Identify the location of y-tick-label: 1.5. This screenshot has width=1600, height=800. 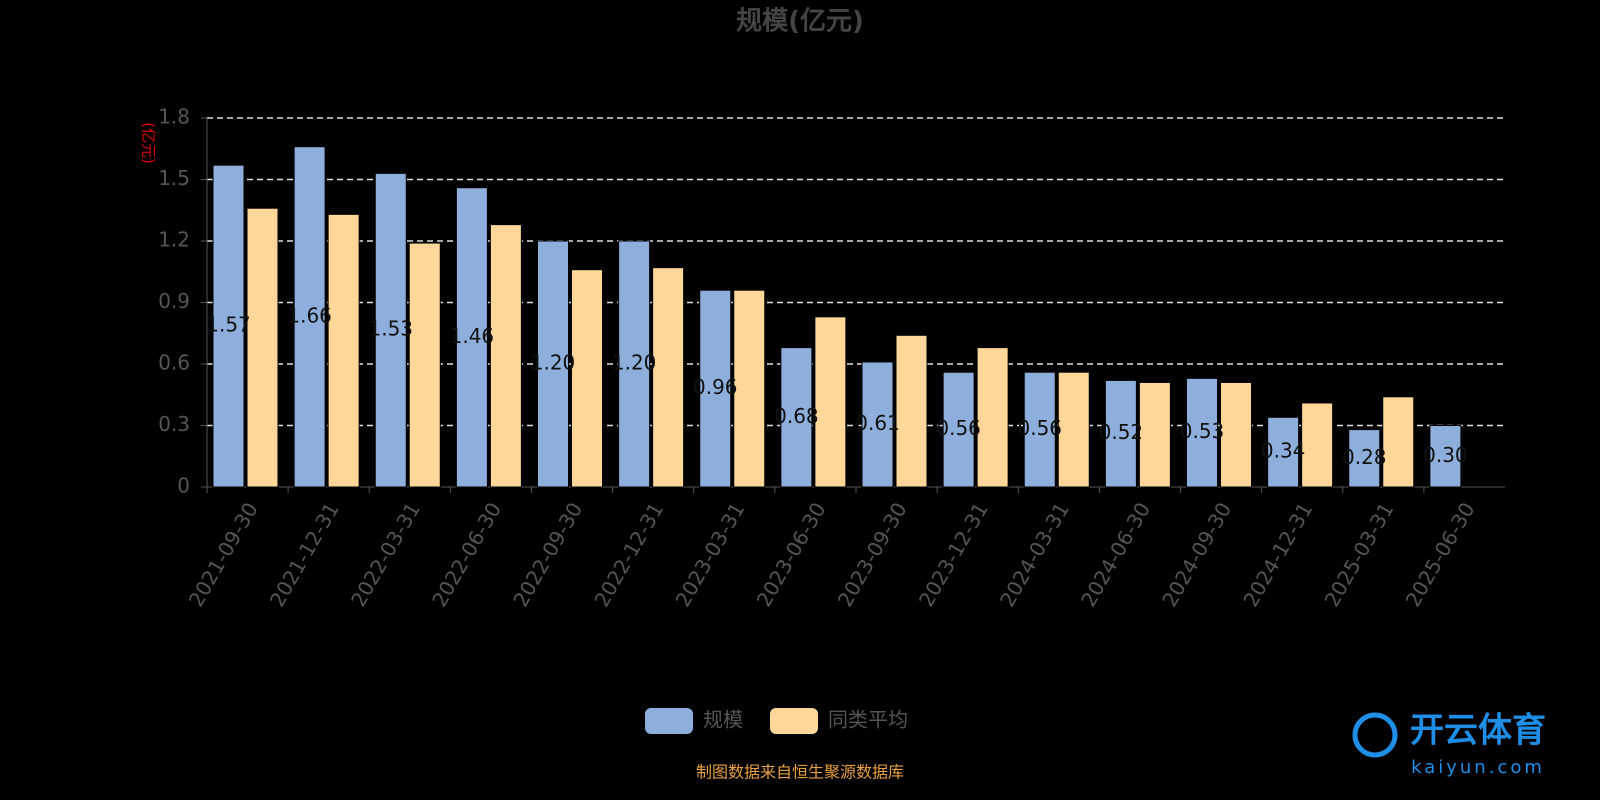
(174, 178).